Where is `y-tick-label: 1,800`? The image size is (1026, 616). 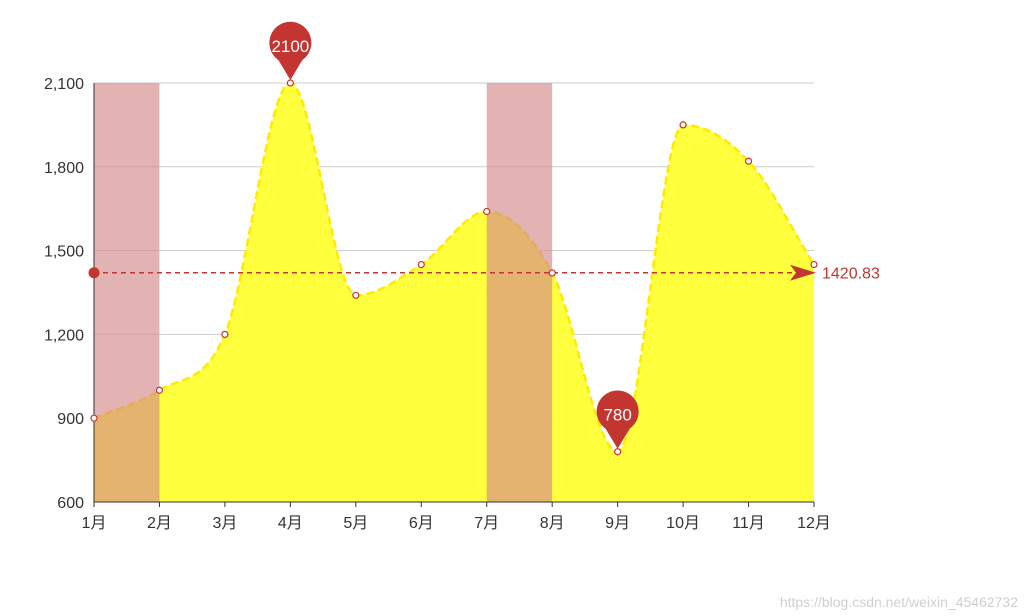 y-tick-label: 1,800 is located at coordinates (64, 168).